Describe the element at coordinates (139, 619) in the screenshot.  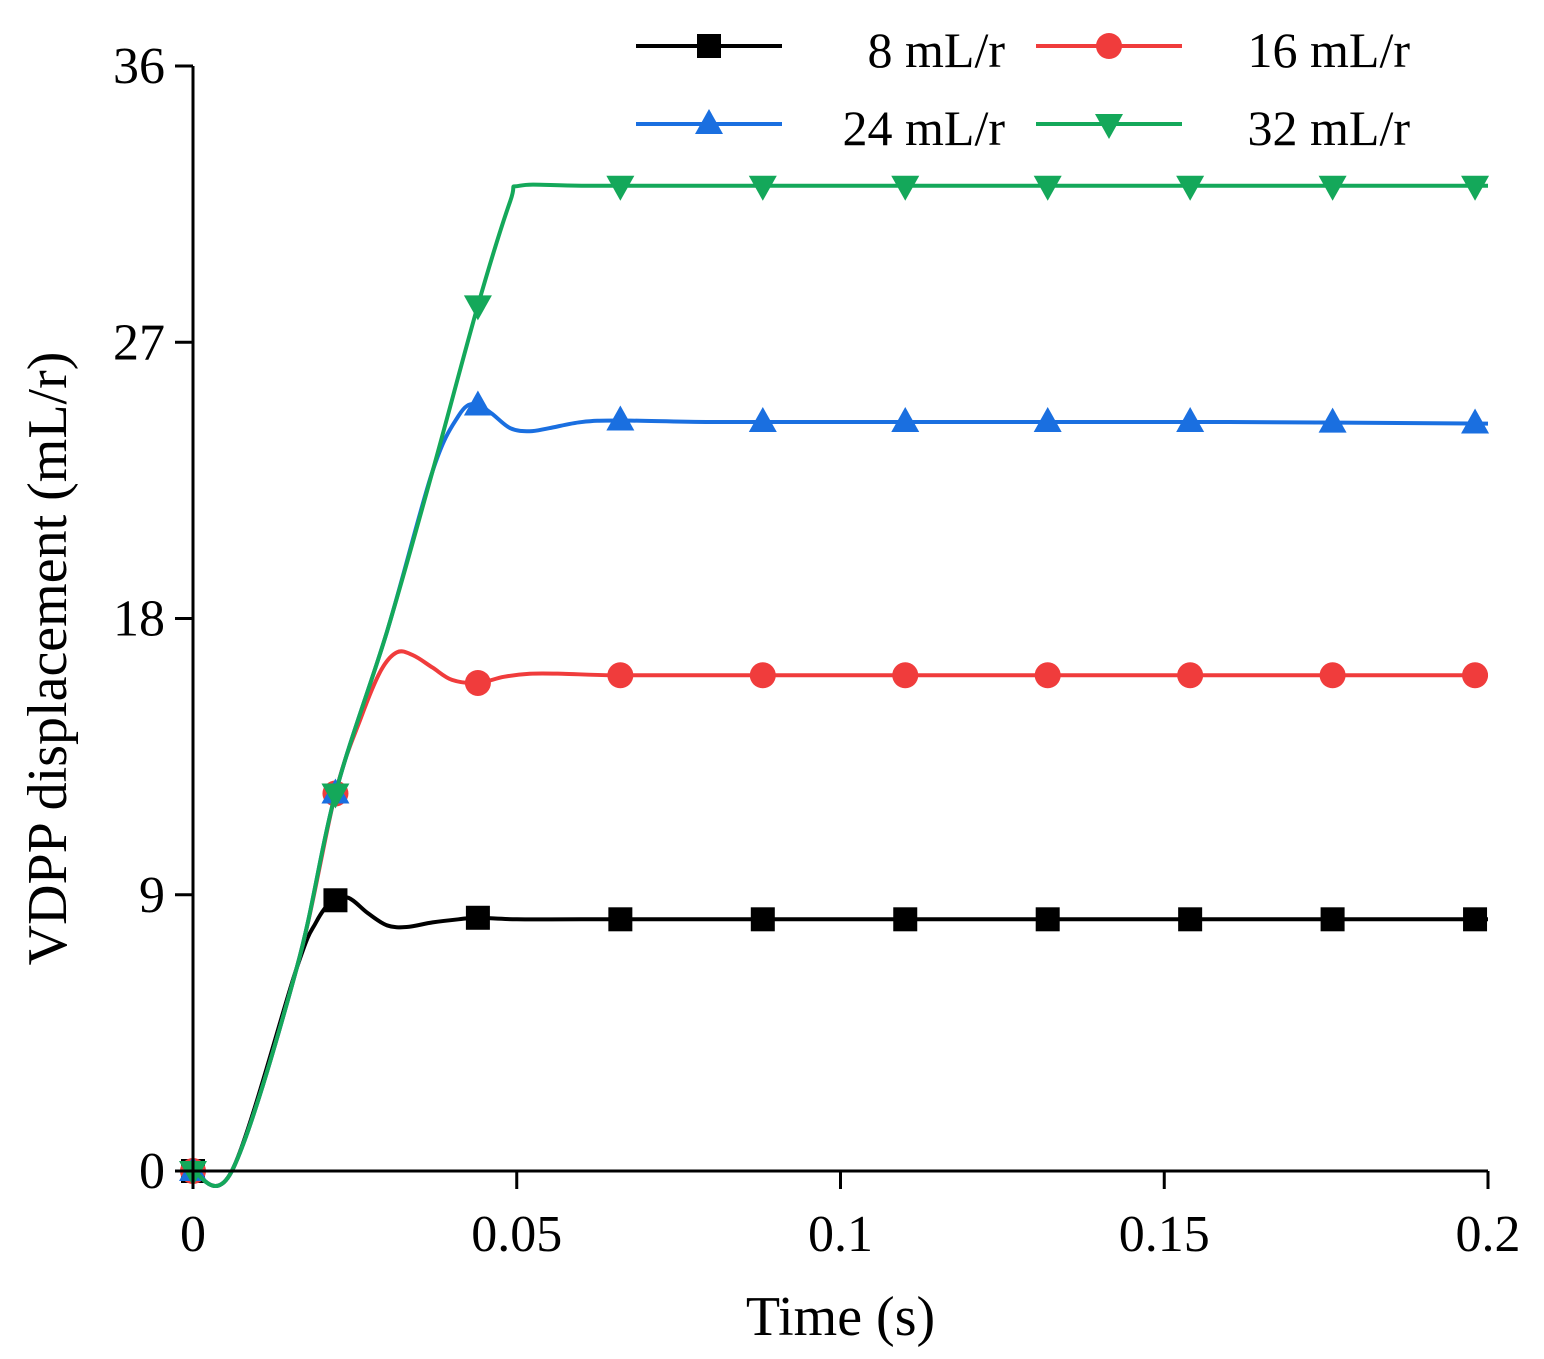
I see `y-tick-label: 18` at that location.